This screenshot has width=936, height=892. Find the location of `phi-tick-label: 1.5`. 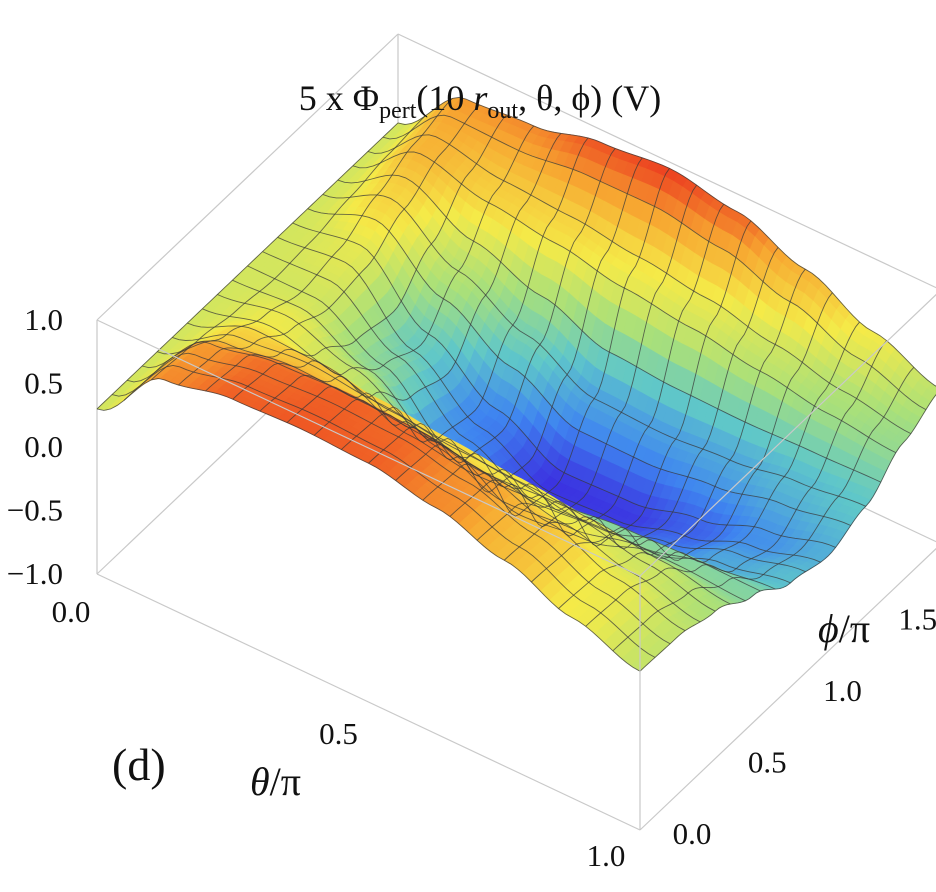

phi-tick-label: 1.5 is located at coordinates (917, 619).